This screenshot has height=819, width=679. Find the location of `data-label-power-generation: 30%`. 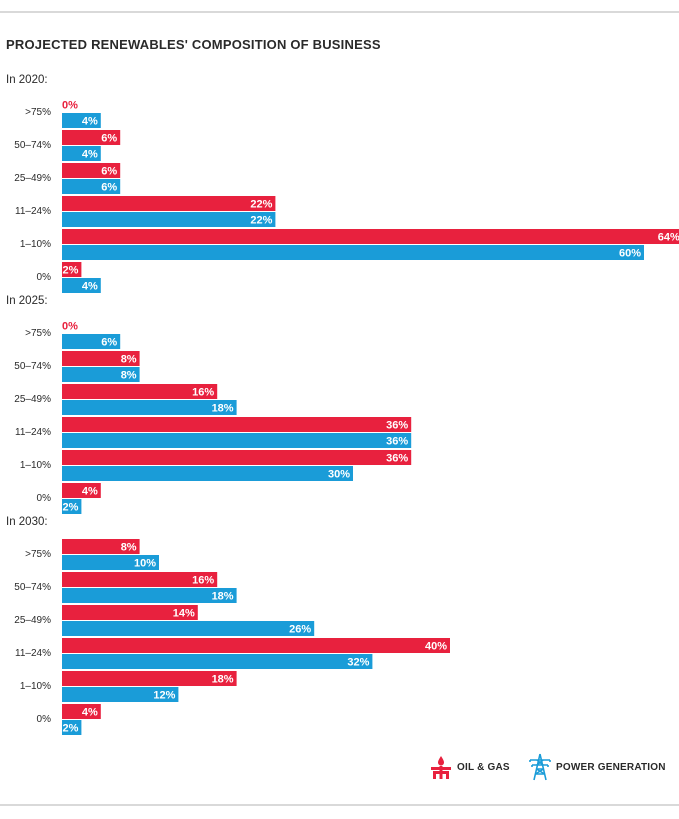

data-label-power-generation: 30% is located at coordinates (339, 475).